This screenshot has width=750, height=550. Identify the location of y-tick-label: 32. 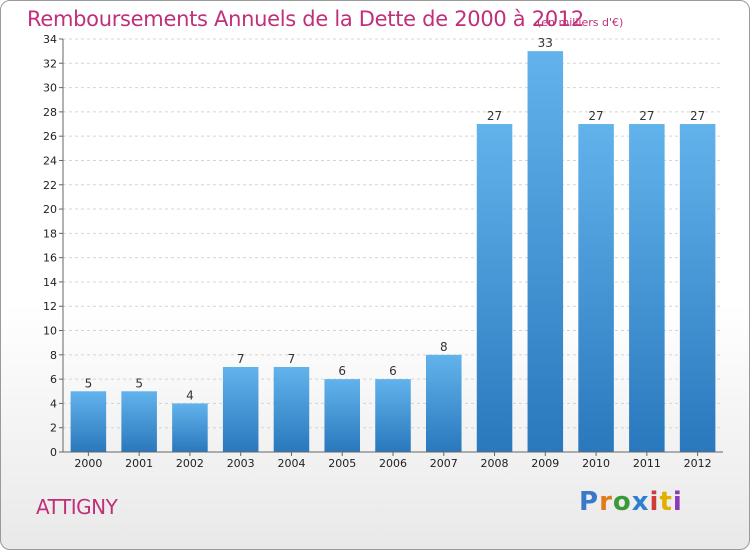
(50, 63).